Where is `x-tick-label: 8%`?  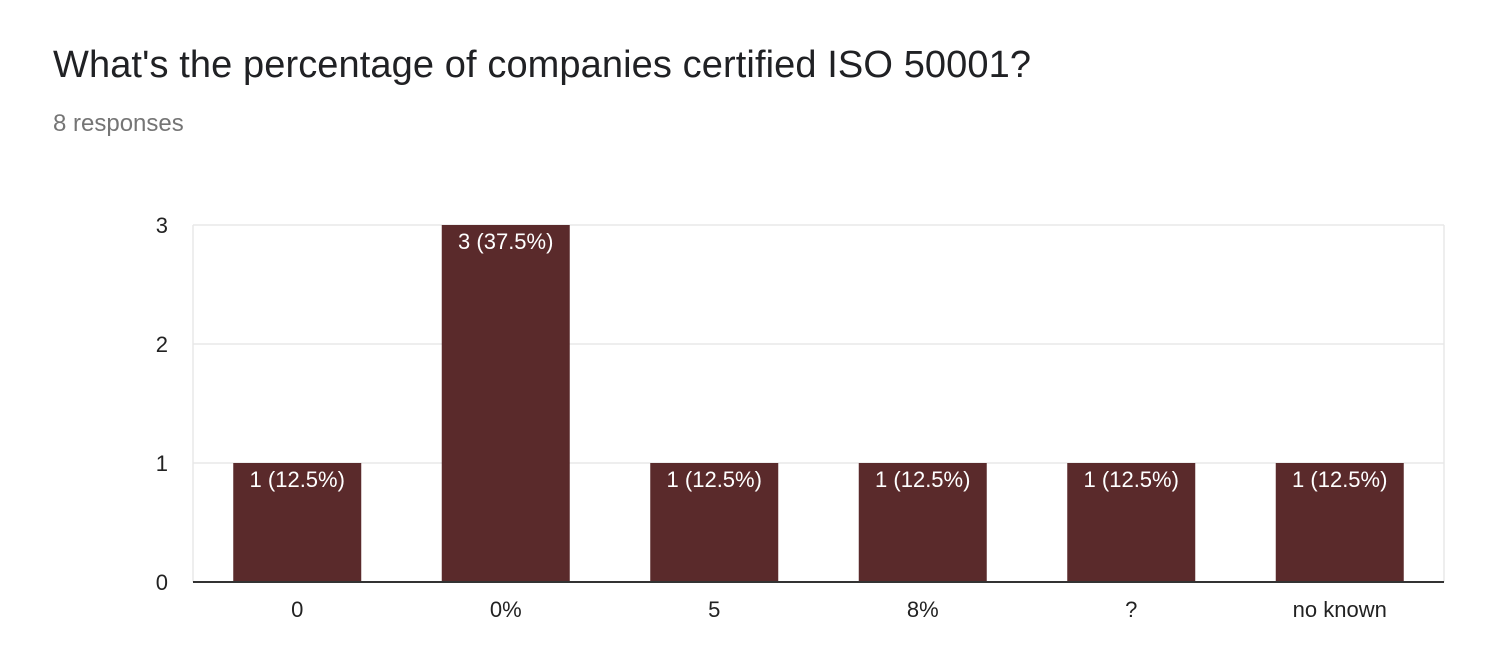
x-tick-label: 8% is located at coordinates (923, 609).